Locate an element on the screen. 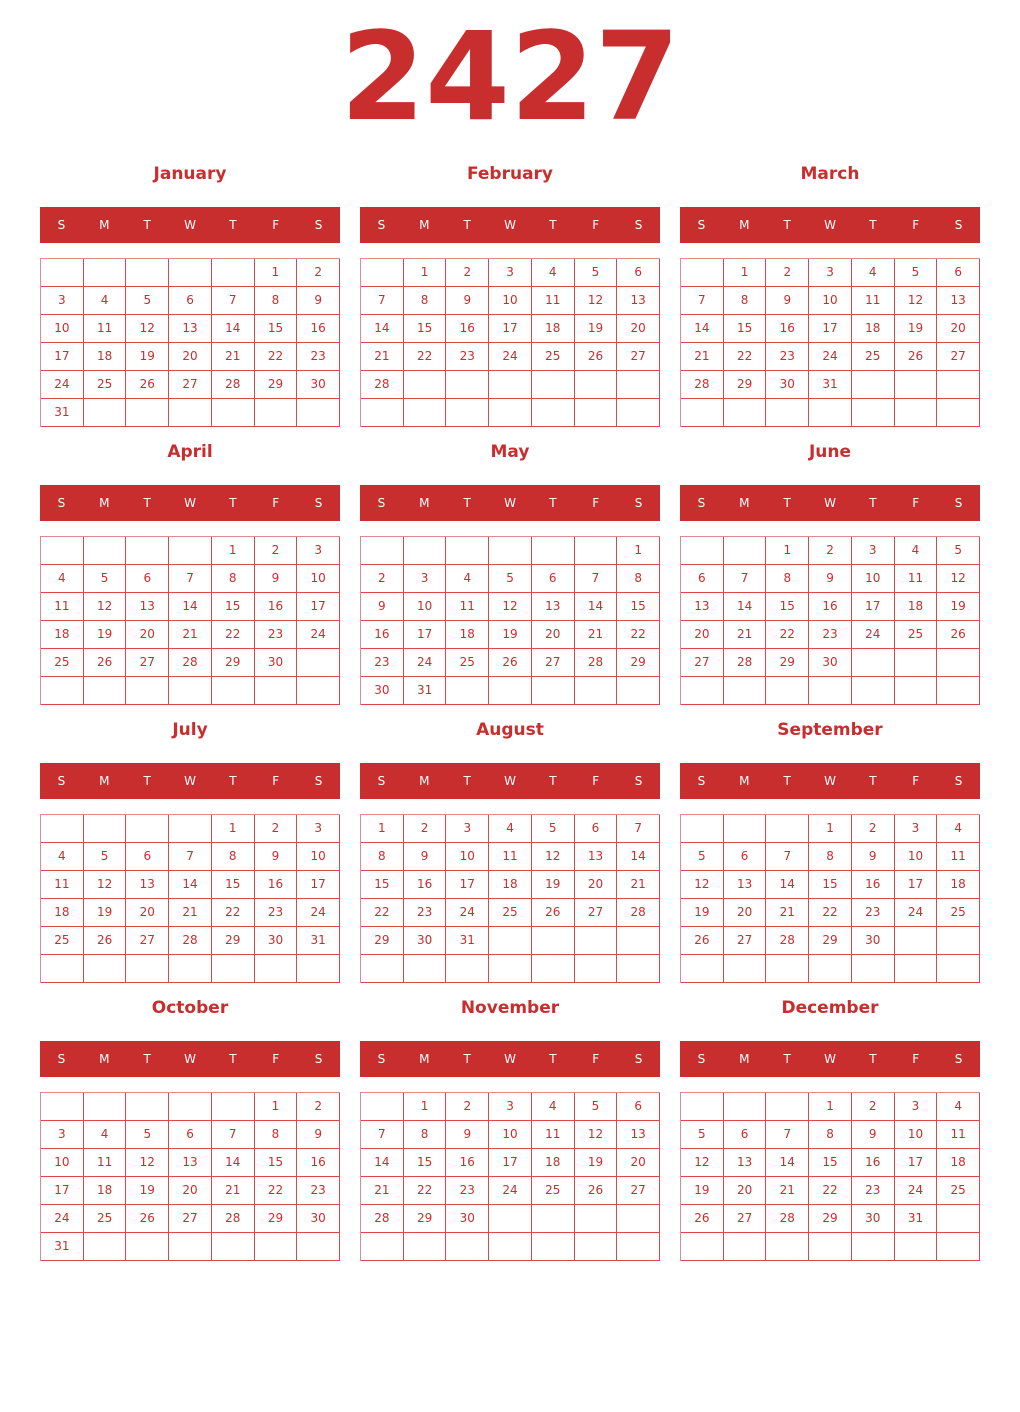  week-row: 7 8 9 10 11 12 13 is located at coordinates (511, 1135).